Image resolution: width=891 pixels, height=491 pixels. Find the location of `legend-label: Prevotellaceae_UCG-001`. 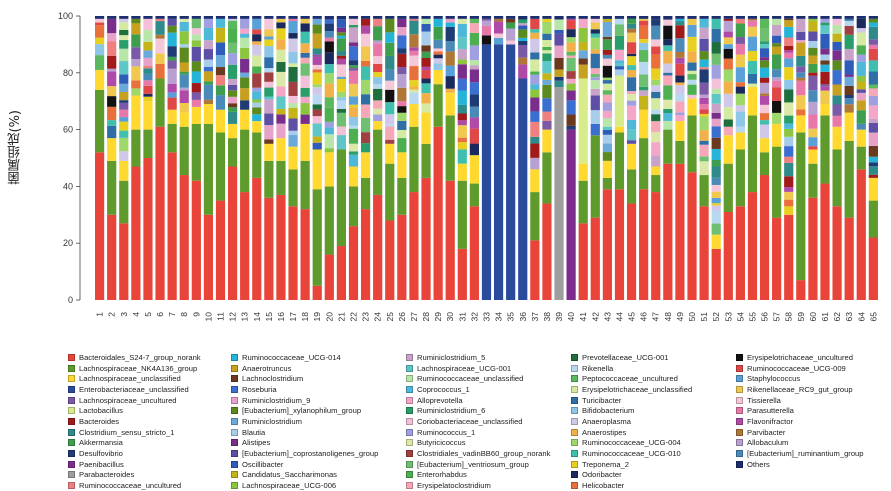

legend-label: Prevotellaceae_UCG-001 is located at coordinates (625, 357).